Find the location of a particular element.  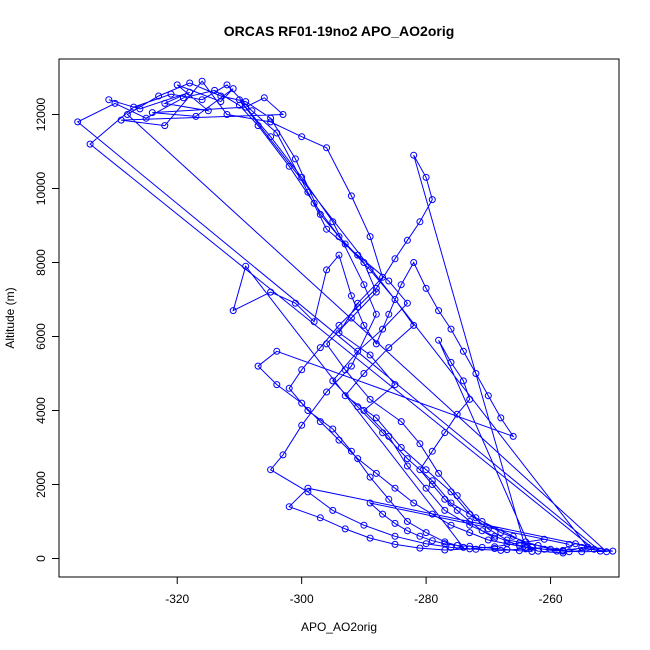

y-tick-label: 6000 is located at coordinates (41, 336).